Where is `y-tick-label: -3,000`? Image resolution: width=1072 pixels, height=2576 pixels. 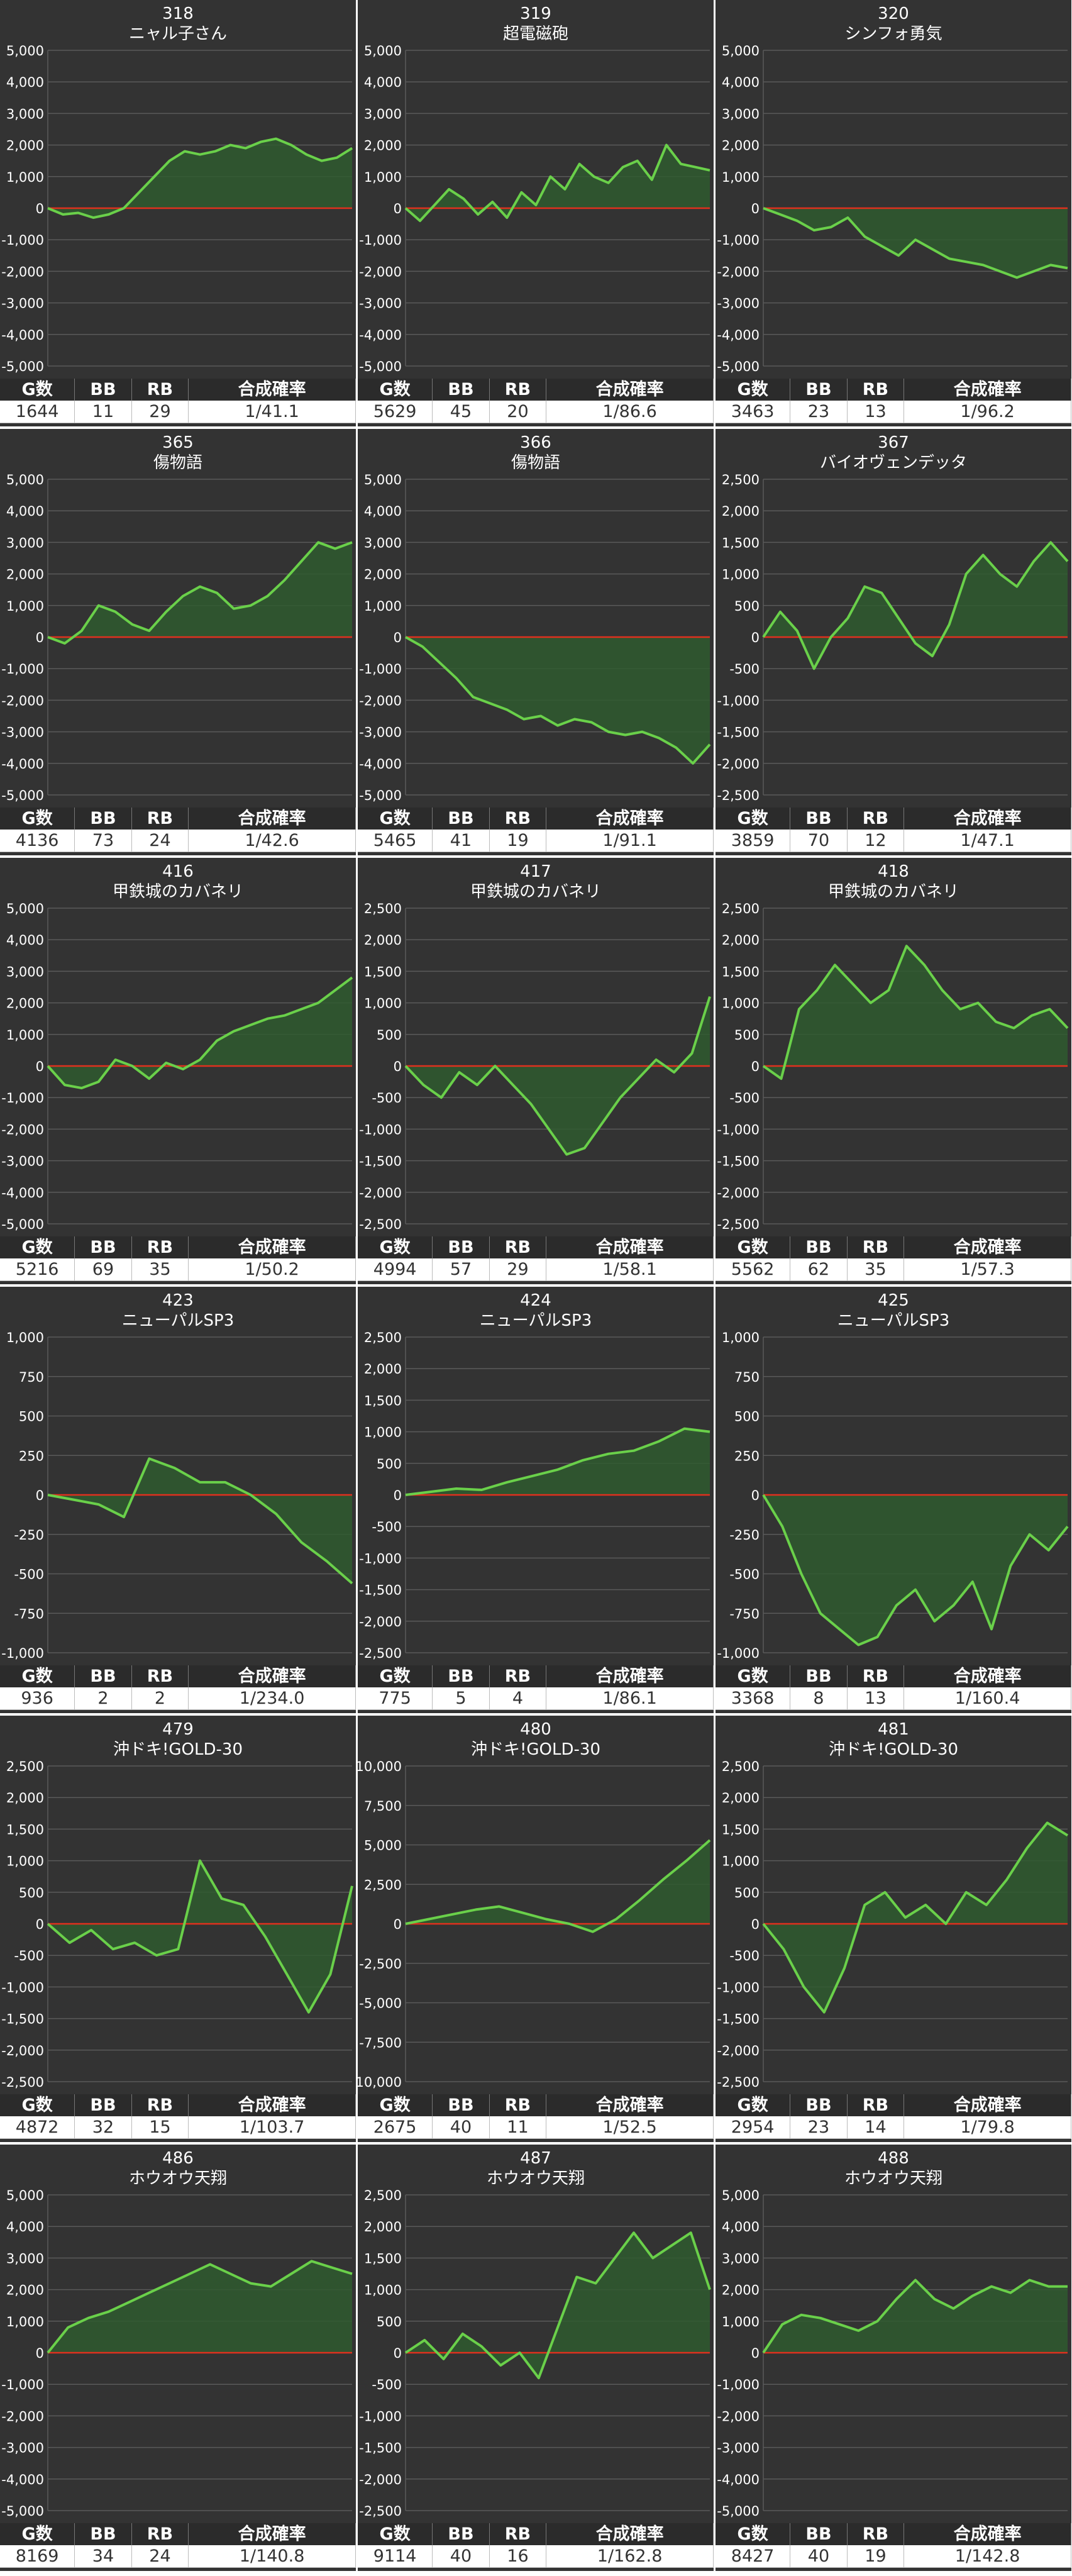
y-tick-label: -3,000 is located at coordinates (23, 303).